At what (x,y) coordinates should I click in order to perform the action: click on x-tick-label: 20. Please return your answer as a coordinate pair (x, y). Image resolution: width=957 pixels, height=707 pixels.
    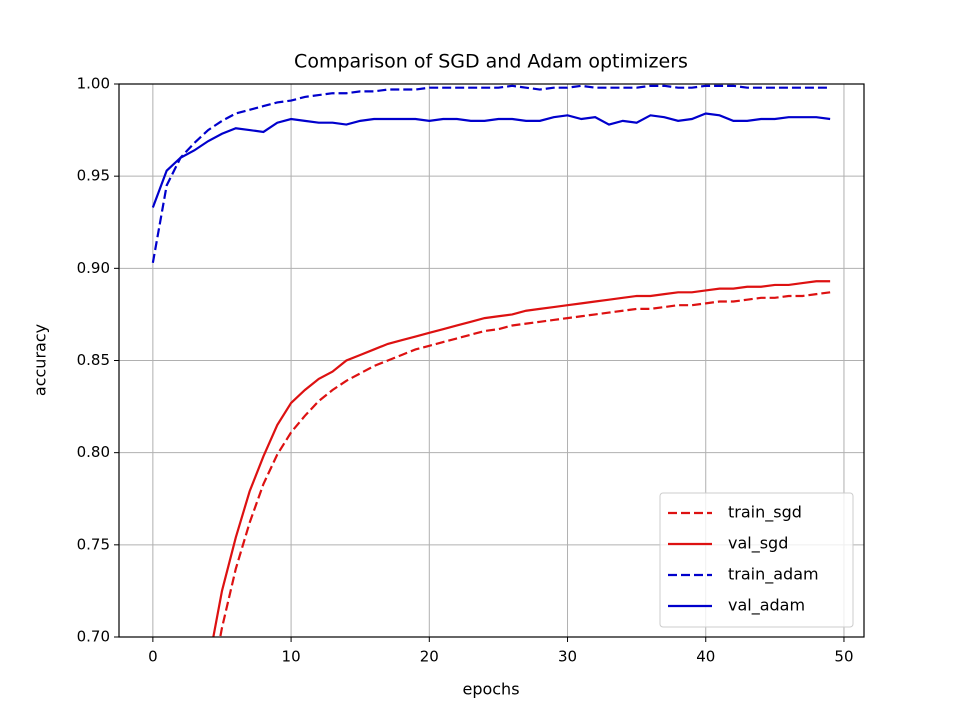
    Looking at the image, I should click on (429, 657).